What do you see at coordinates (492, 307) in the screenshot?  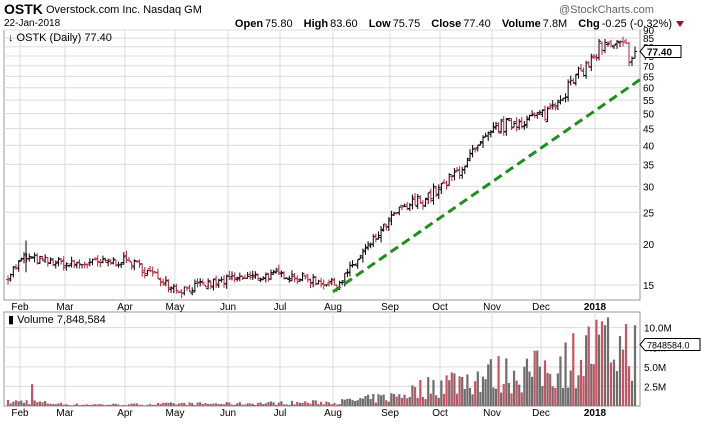 I see `x-tick-label: Nov` at bounding box center [492, 307].